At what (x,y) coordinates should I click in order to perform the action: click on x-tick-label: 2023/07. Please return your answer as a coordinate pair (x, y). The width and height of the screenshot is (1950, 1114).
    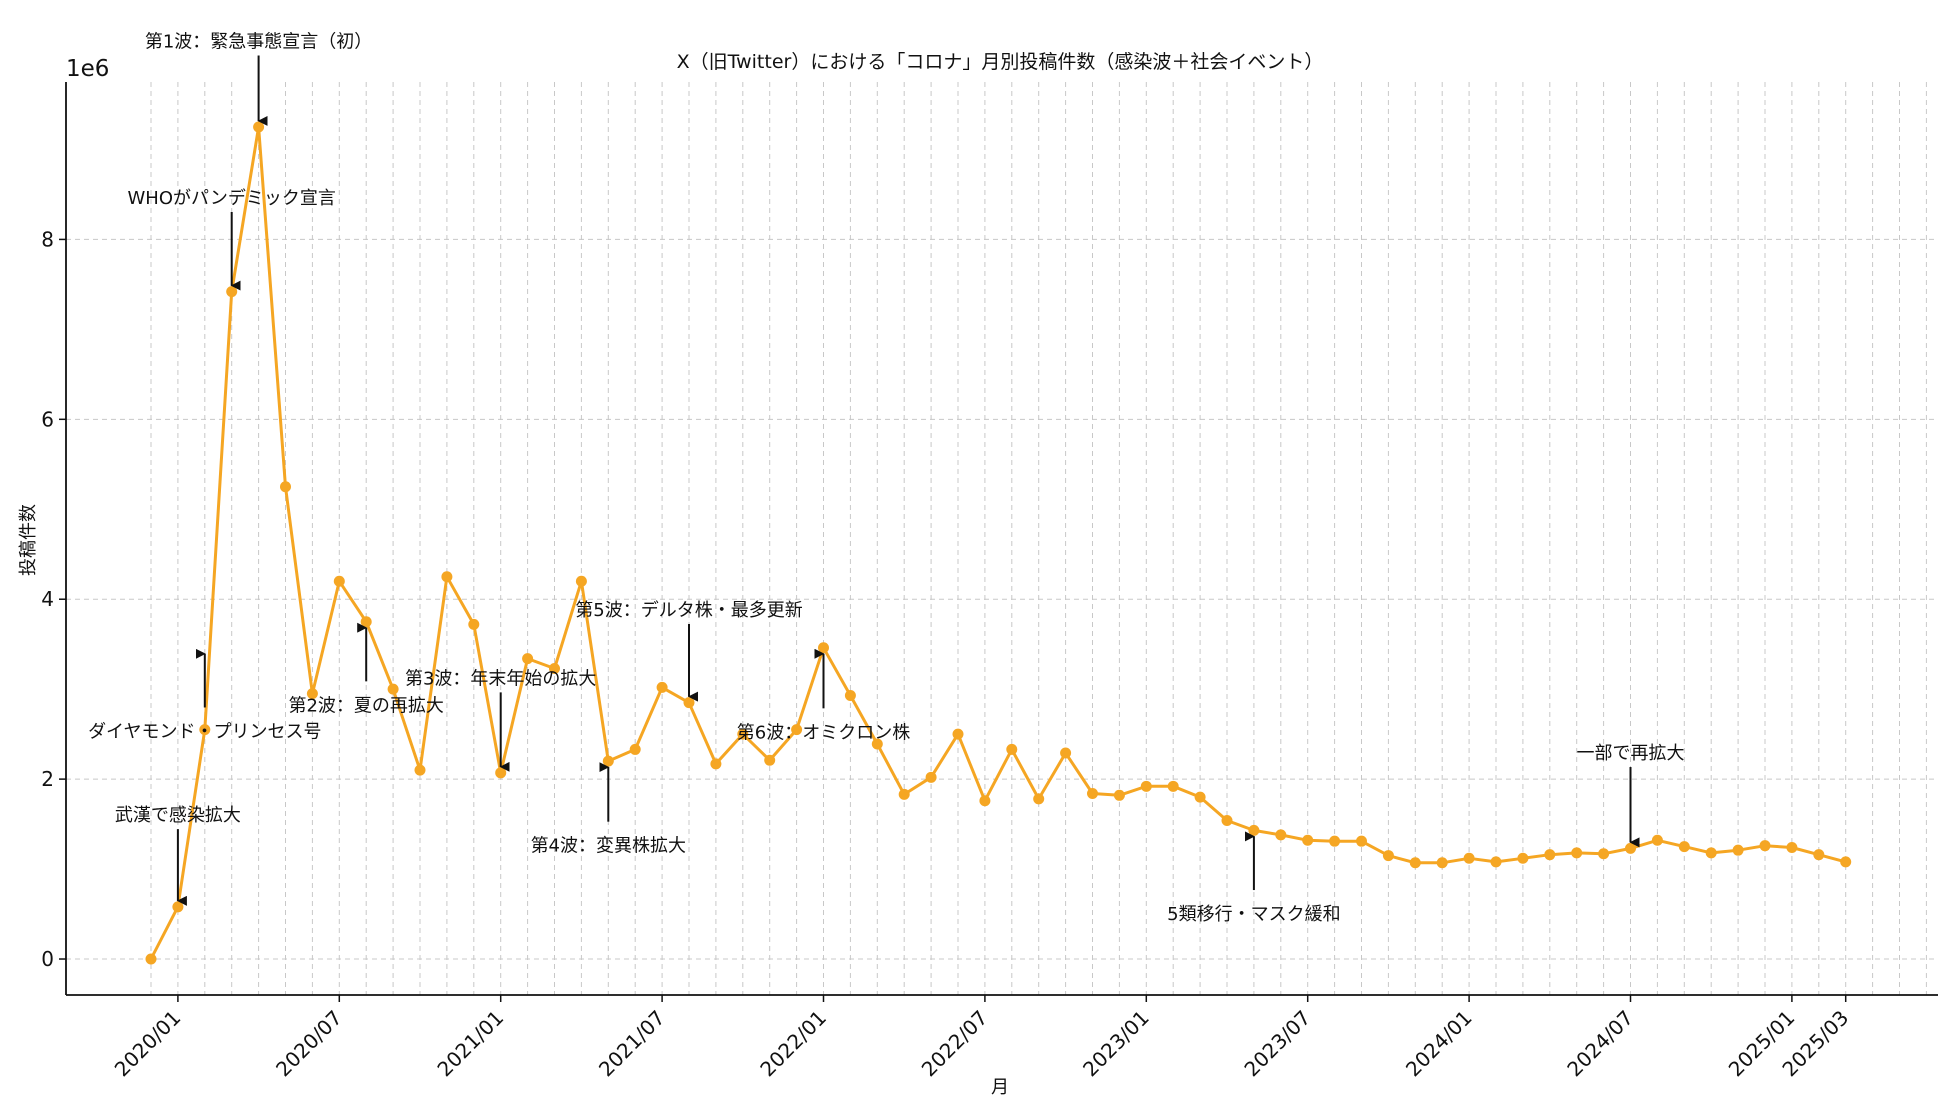
    Looking at the image, I should click on (1278, 1044).